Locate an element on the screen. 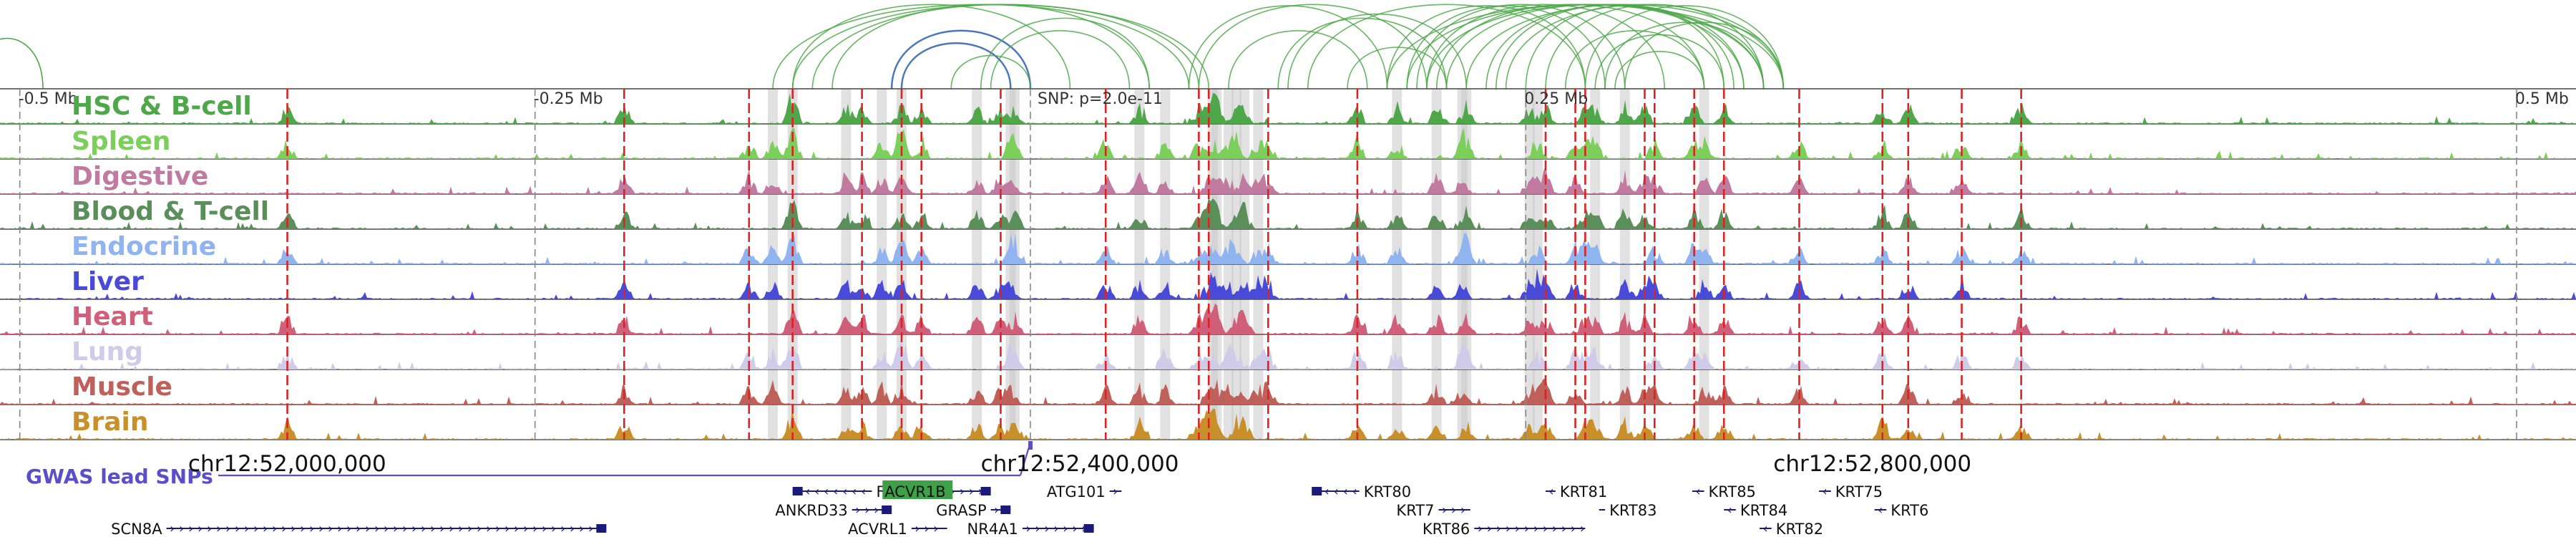 This screenshot has height=537, width=2576. gene-acvrl1: › › › ACVRL1 is located at coordinates (897, 529).